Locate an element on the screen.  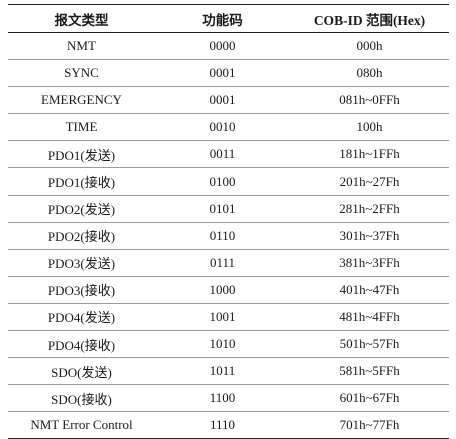
function-code-cell: 1011 is located at coordinates (222, 371).